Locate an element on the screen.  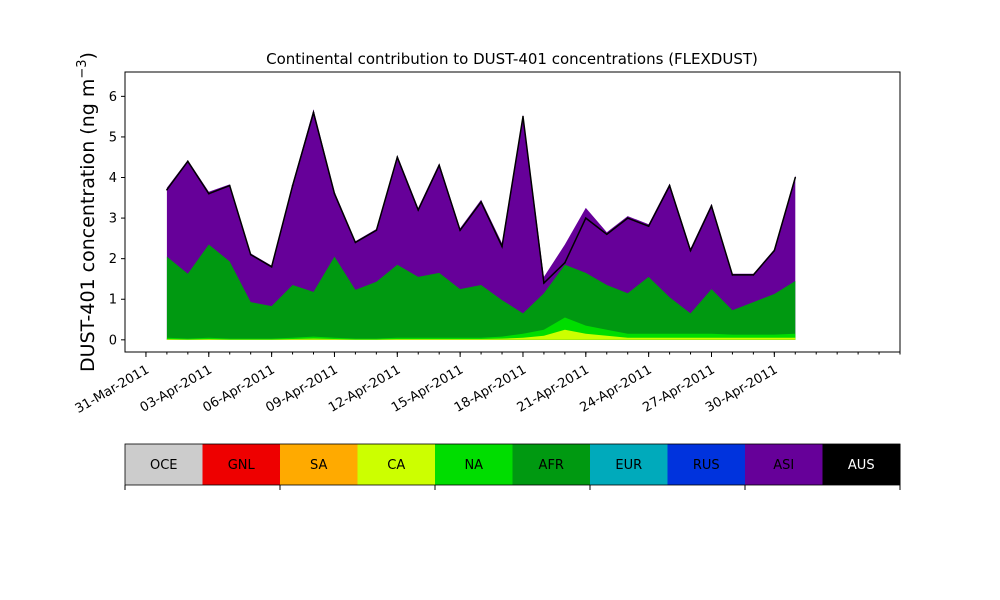
legend: OCE GNL SA CA NA AFR EUR RUS ASI AUS is located at coordinates (512, 466).